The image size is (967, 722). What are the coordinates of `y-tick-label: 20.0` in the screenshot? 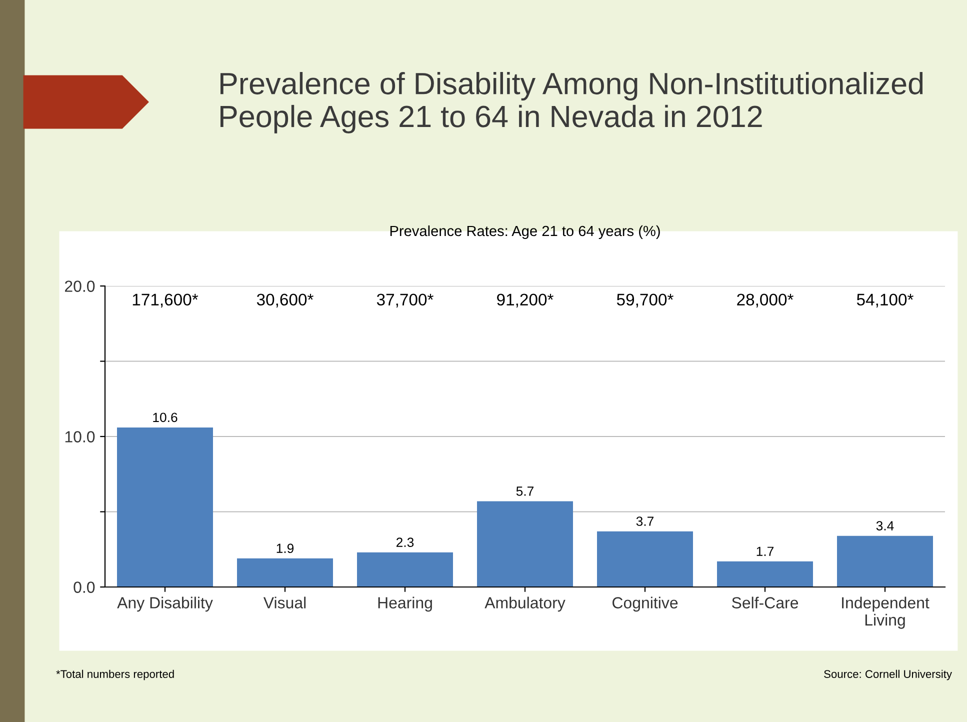 It's located at (80, 286).